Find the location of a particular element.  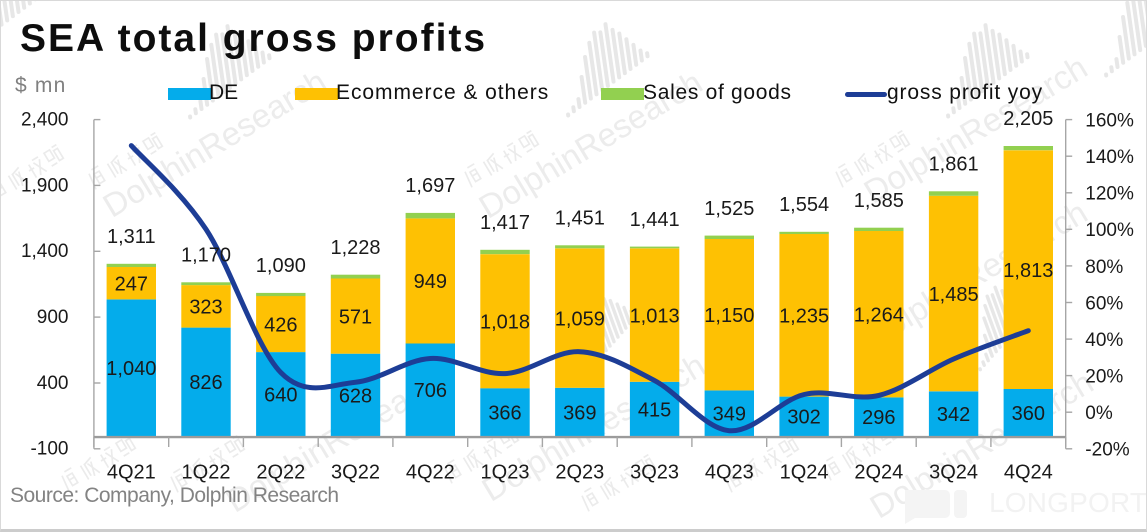

svg-text: 1,170 is located at coordinates (206, 256).